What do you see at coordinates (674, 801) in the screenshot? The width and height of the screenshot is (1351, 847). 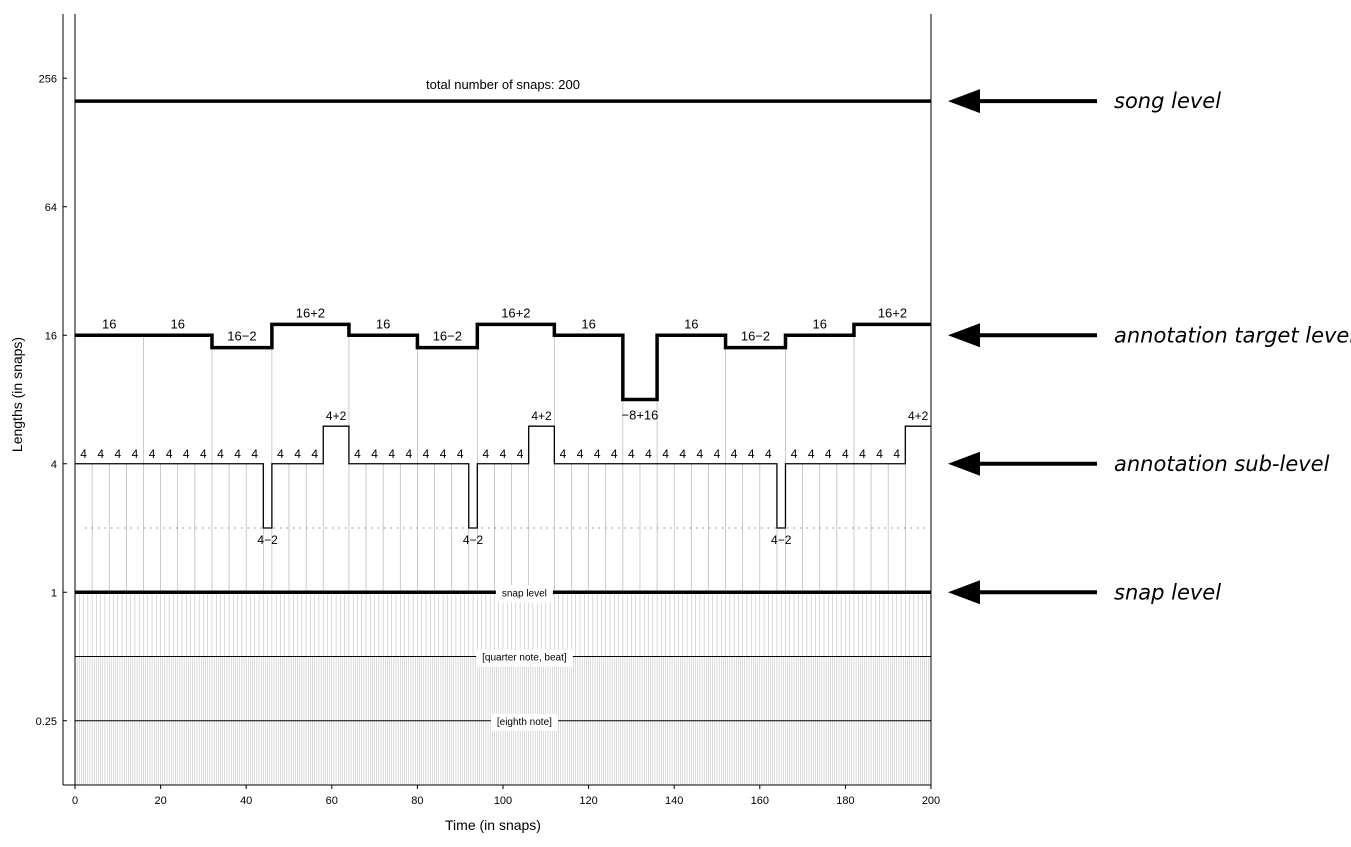 I see `x-tick-label: 140` at bounding box center [674, 801].